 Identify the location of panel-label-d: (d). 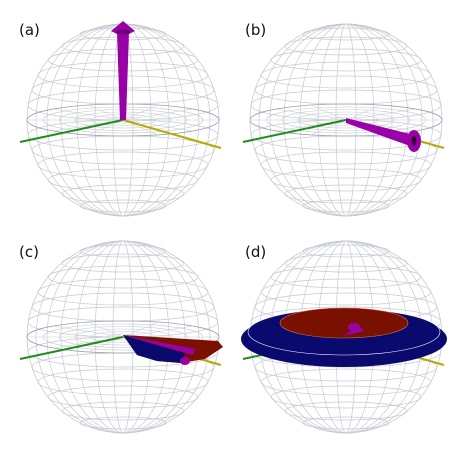
(255, 252).